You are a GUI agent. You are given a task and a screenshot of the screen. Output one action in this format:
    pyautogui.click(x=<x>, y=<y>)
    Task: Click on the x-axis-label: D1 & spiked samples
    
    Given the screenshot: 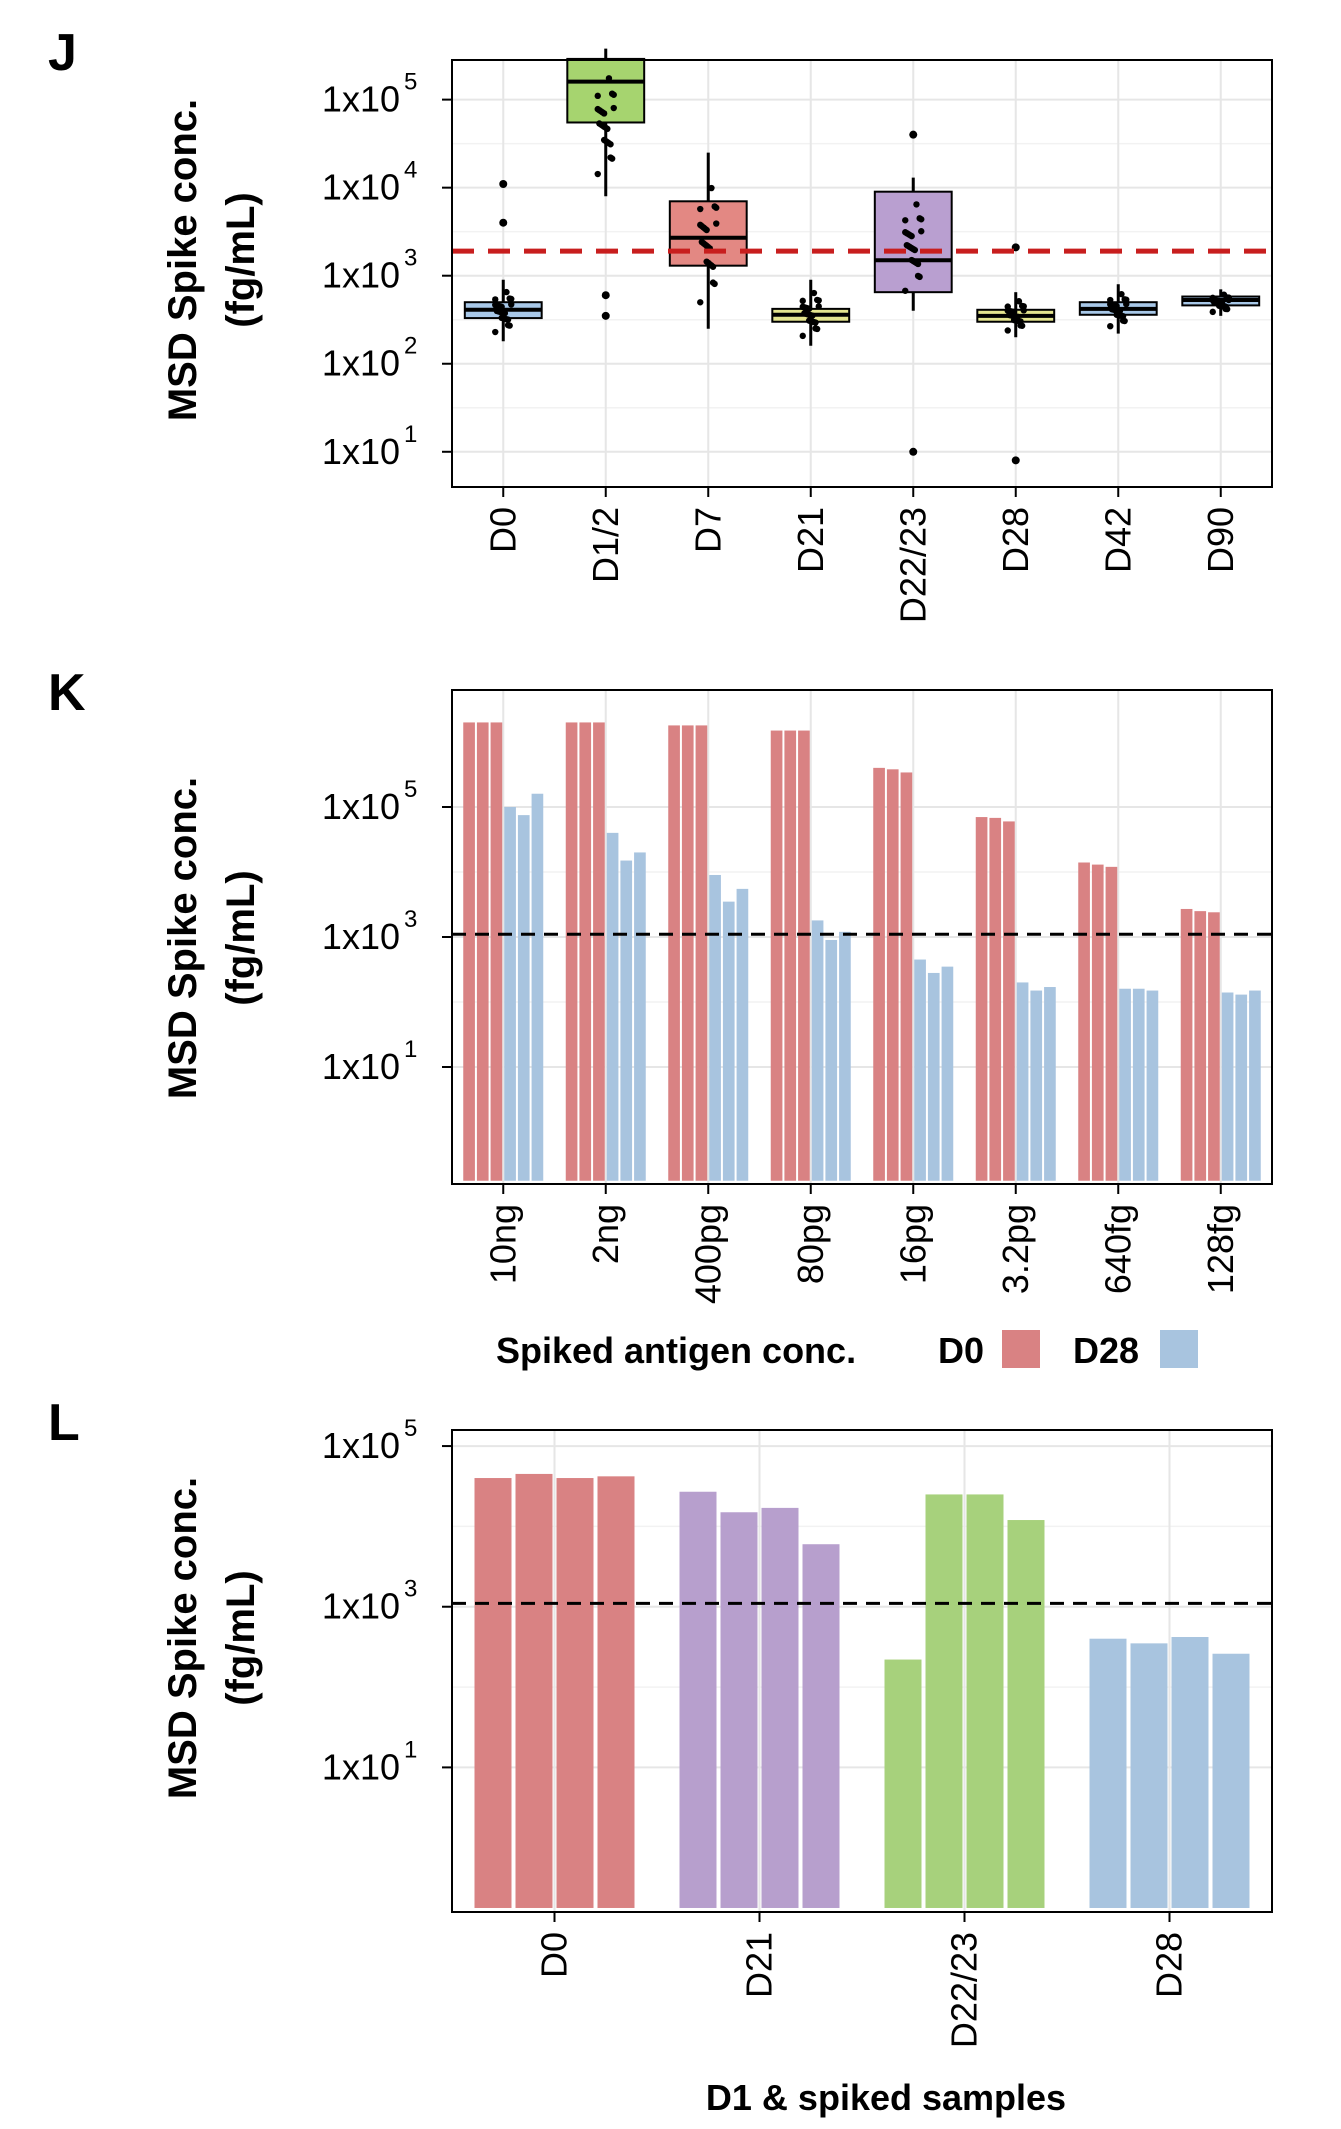 What is the action you would take?
    pyautogui.click(x=886, y=2097)
    